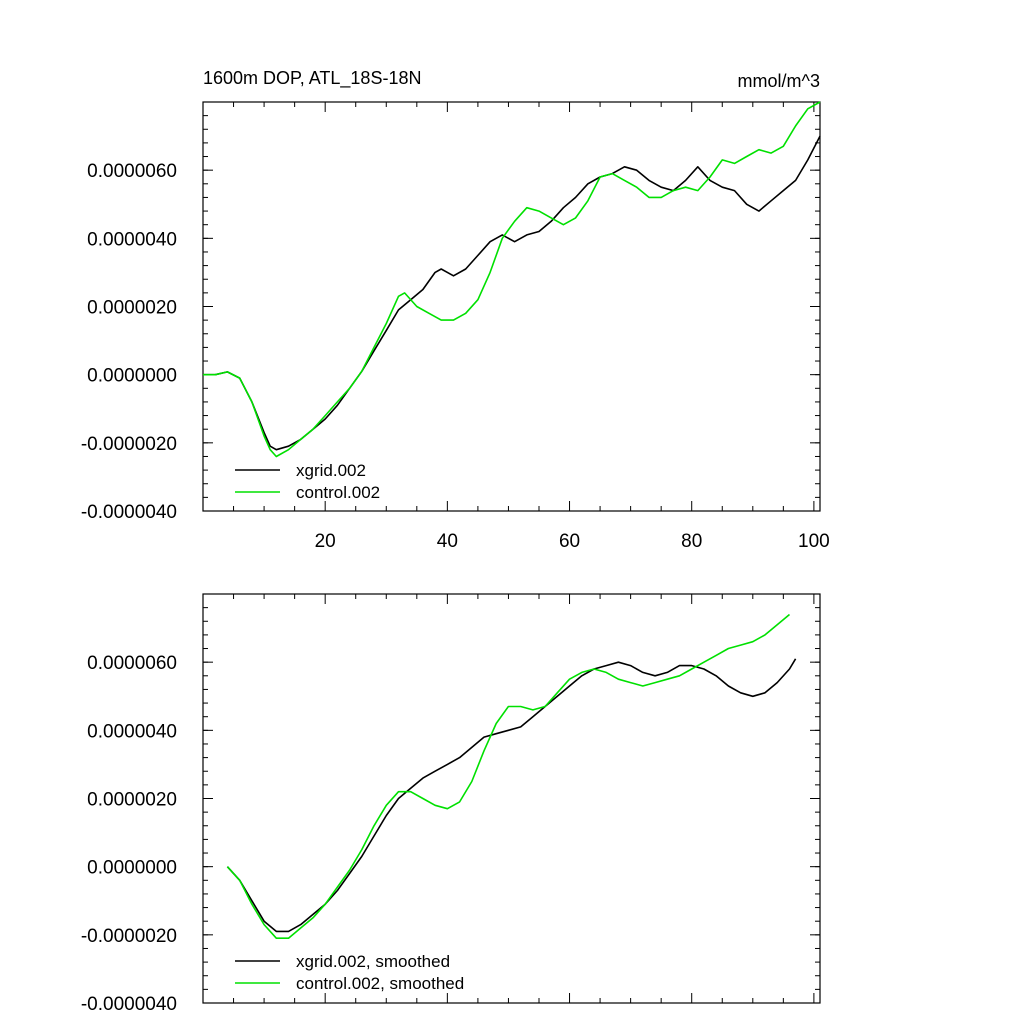 The height and width of the screenshot is (1024, 1024). What do you see at coordinates (814, 541) in the screenshot?
I see `top-x-tick-label: 100` at bounding box center [814, 541].